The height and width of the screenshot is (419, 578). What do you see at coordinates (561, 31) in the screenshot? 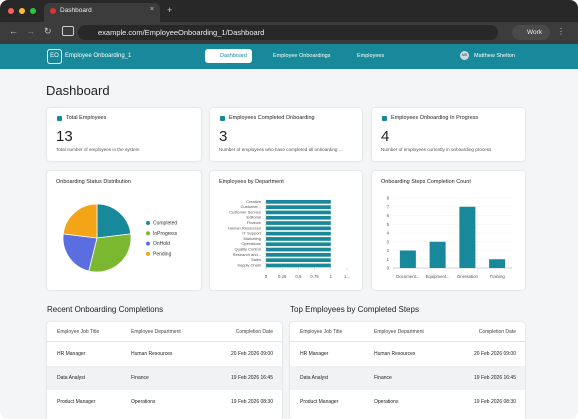
I see `menu-button: ⋮` at bounding box center [561, 31].